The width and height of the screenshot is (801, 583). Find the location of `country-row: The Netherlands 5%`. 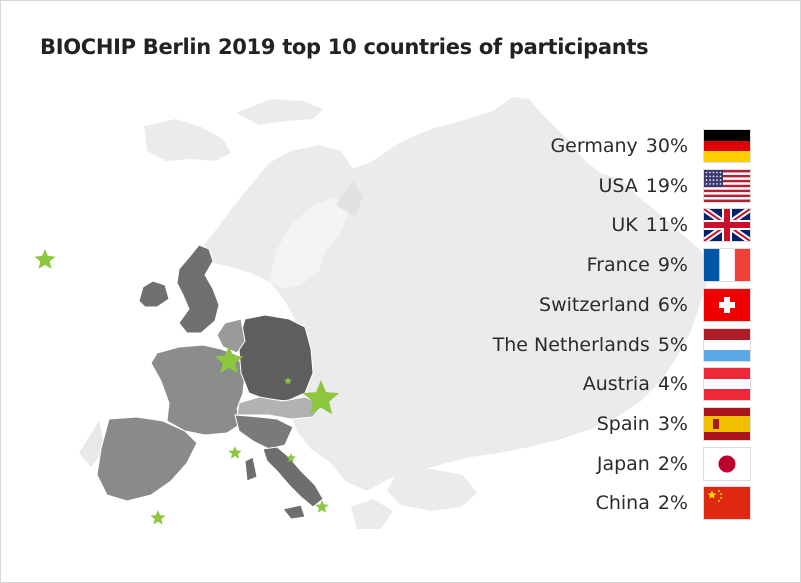

country-row: The Netherlands 5% is located at coordinates (621, 344).